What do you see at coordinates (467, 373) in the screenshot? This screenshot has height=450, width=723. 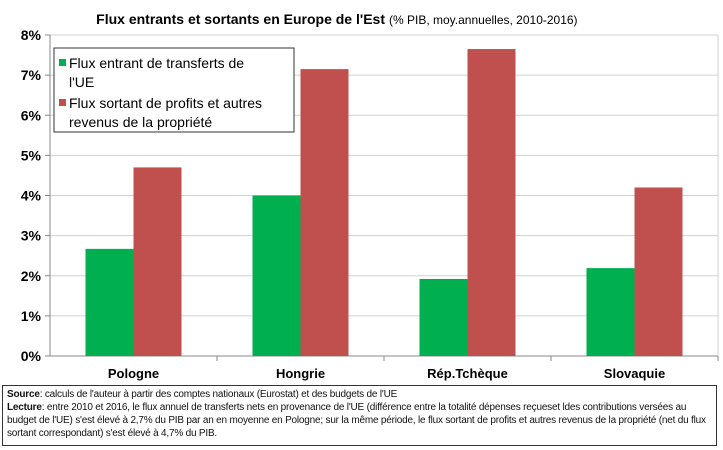 I see `x-tick-label: Rép.Tchèque` at bounding box center [467, 373].